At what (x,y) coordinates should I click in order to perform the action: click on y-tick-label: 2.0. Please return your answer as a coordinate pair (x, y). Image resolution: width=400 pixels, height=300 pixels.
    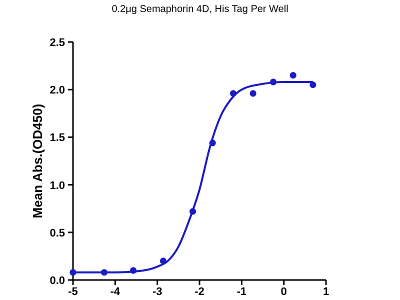
    Looking at the image, I should click on (57, 90).